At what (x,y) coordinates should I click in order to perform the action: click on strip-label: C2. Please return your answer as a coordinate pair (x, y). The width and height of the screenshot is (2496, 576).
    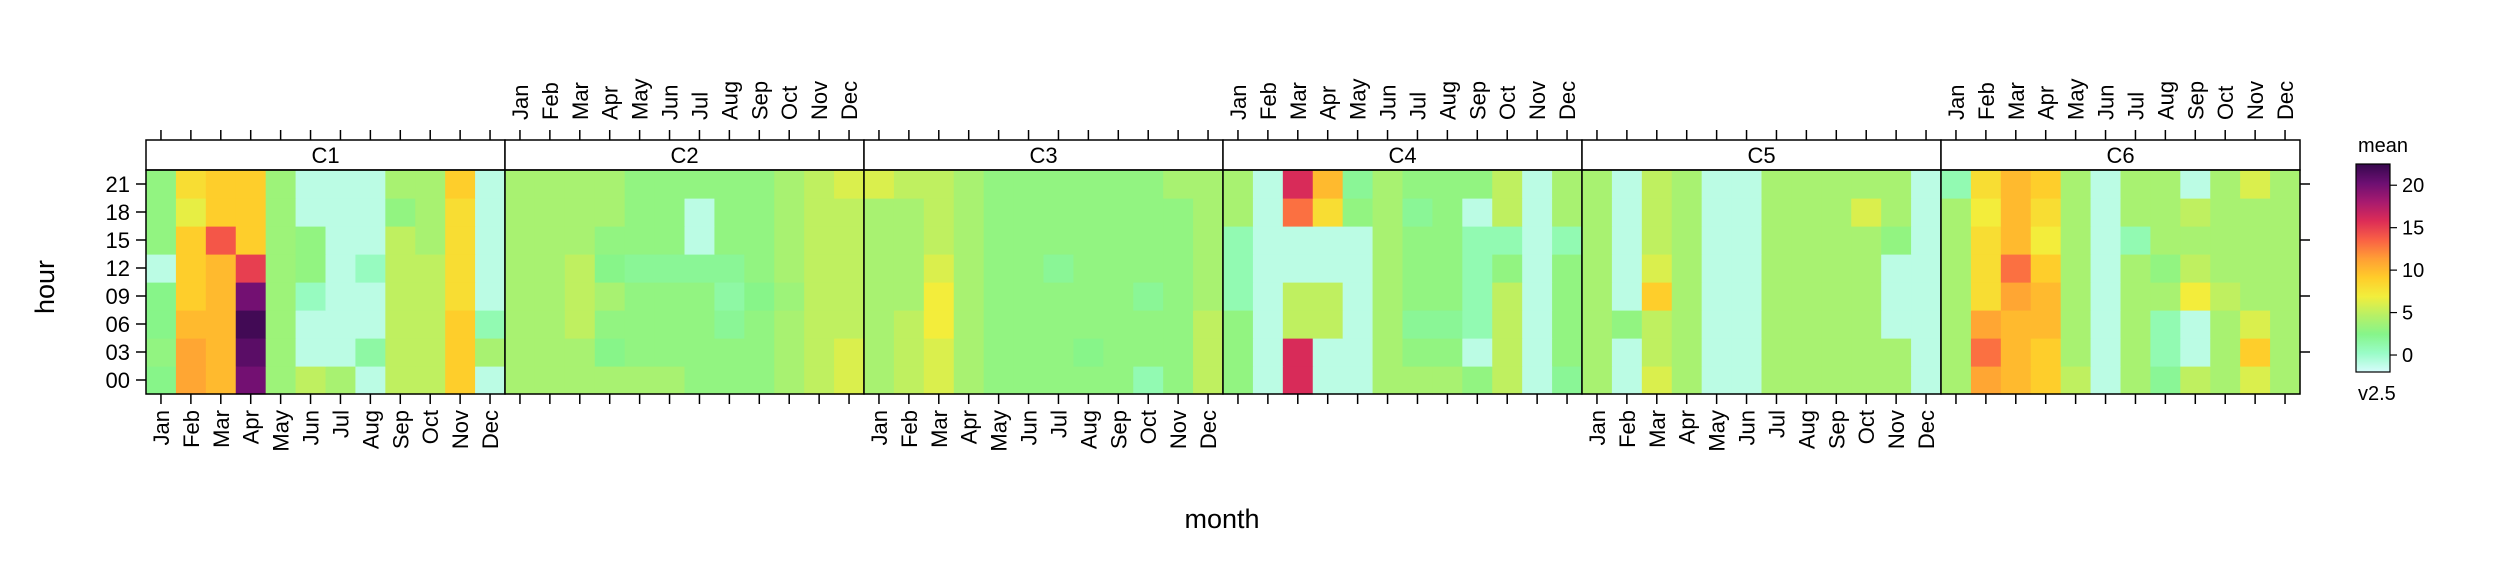
    Looking at the image, I should click on (684, 155).